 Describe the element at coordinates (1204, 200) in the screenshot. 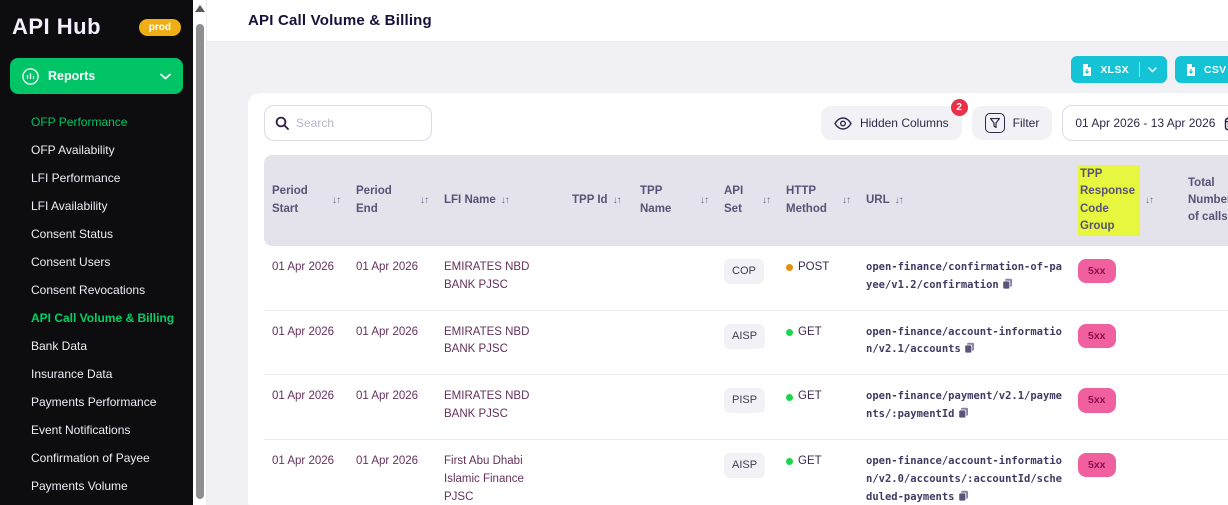

I see `column-header-total-calls: Total Number of calls↓↑` at that location.